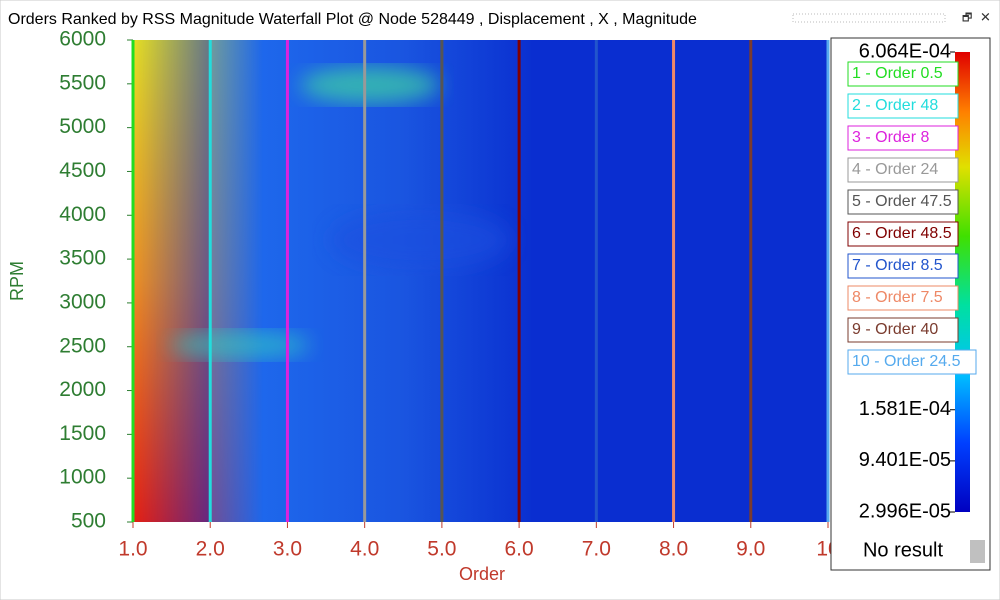 This screenshot has height=600, width=1000. Describe the element at coordinates (82, 301) in the screenshot. I see `y-tick-label: 3000` at that location.